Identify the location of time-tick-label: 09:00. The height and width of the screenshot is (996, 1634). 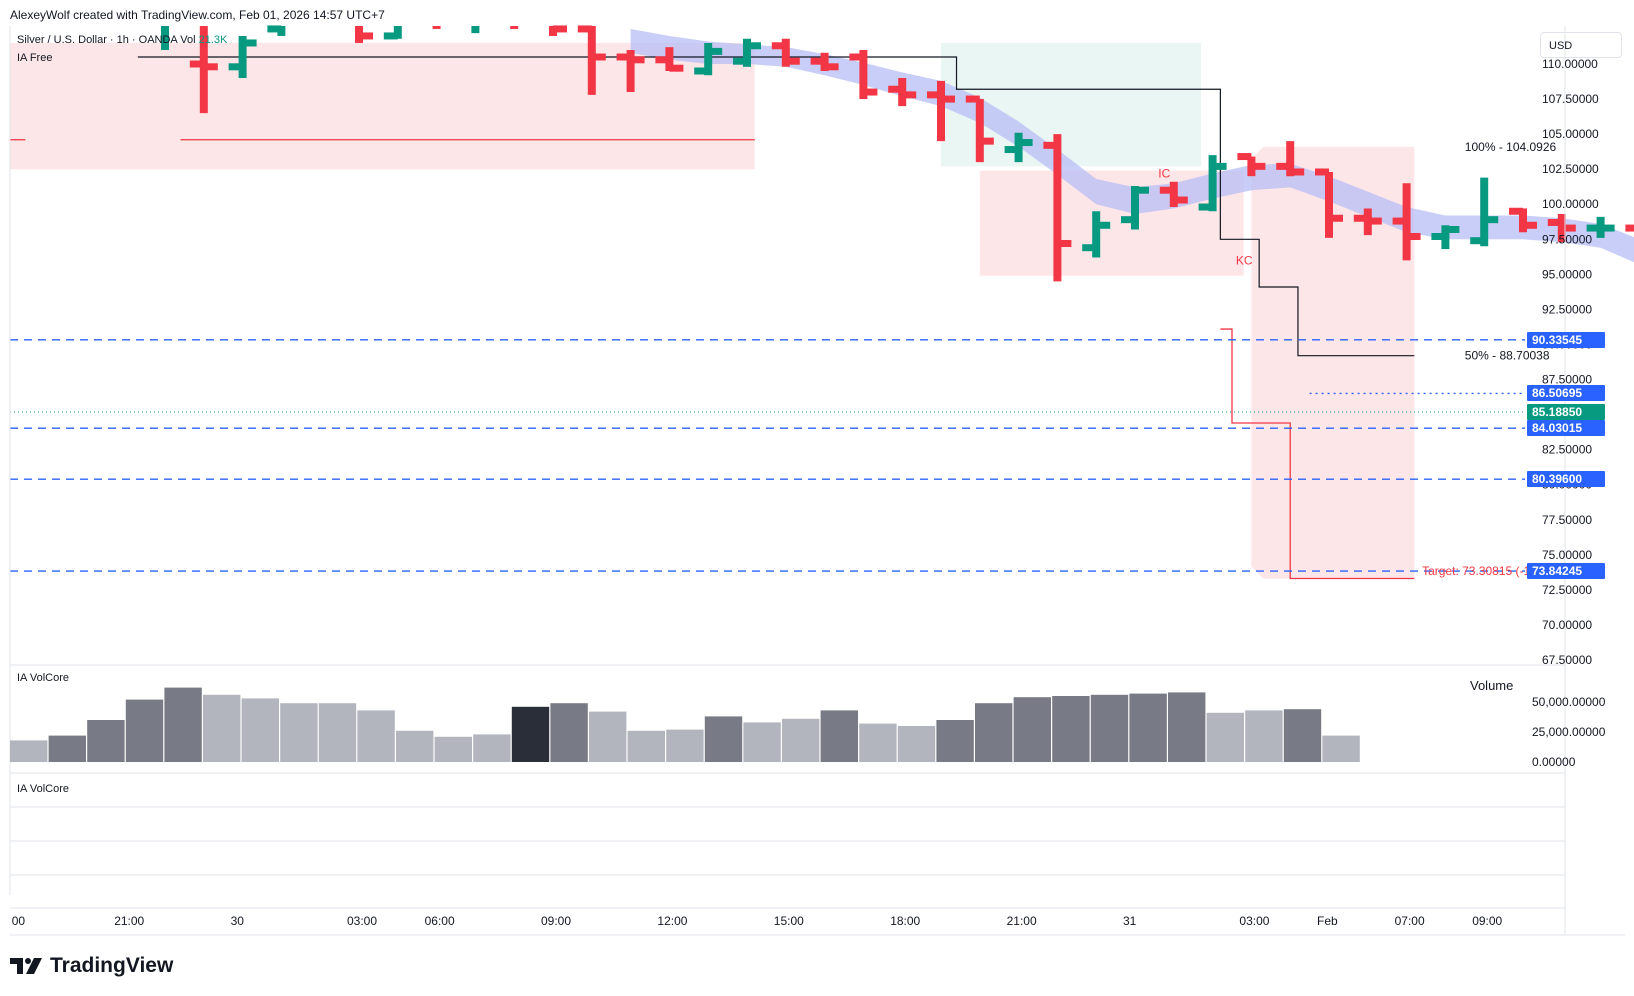
(556, 921).